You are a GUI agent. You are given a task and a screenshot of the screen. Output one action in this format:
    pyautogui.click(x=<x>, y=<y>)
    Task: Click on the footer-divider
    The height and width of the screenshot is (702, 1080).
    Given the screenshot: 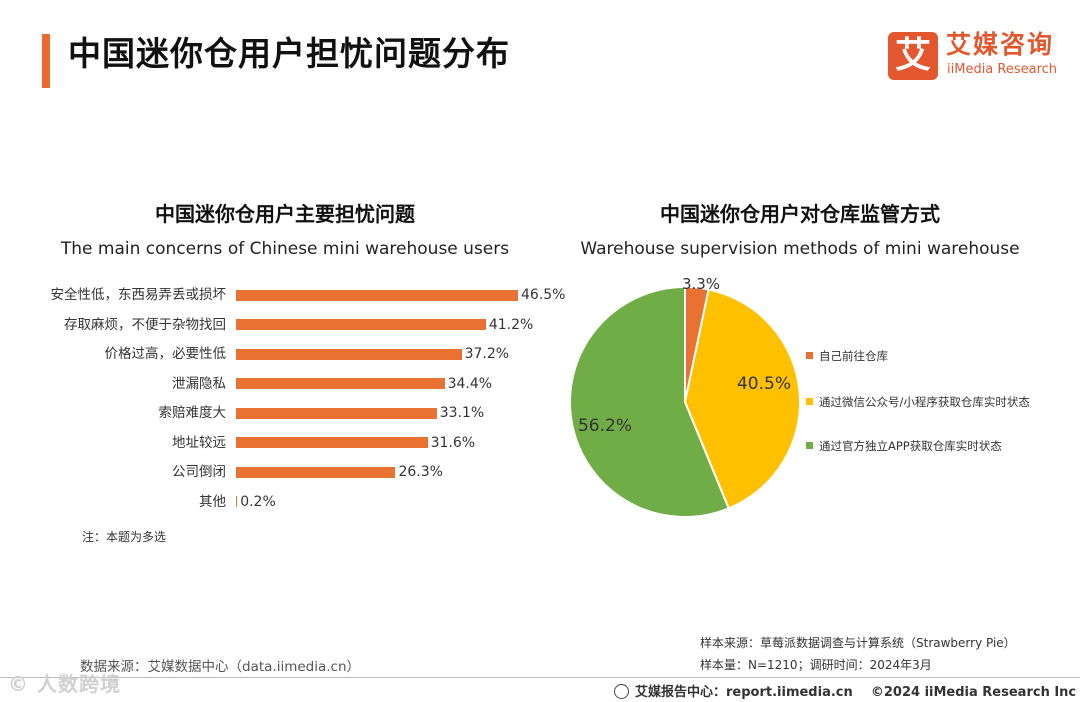 What is the action you would take?
    pyautogui.click(x=540, y=677)
    